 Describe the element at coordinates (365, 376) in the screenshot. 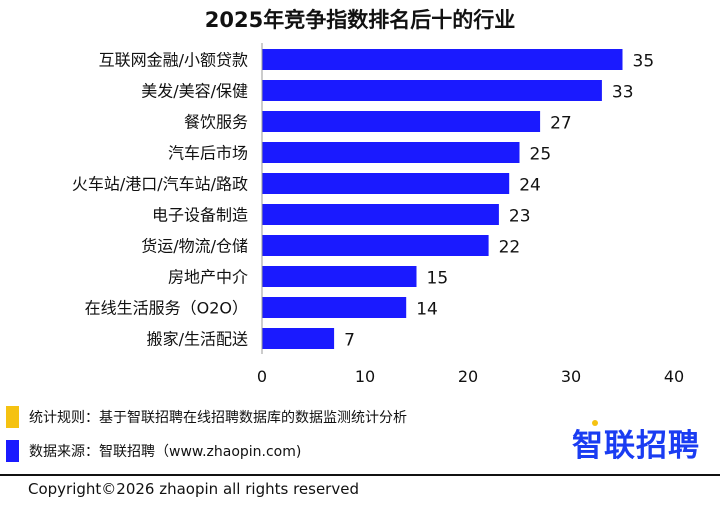

I see `x-tick-label: 10` at that location.